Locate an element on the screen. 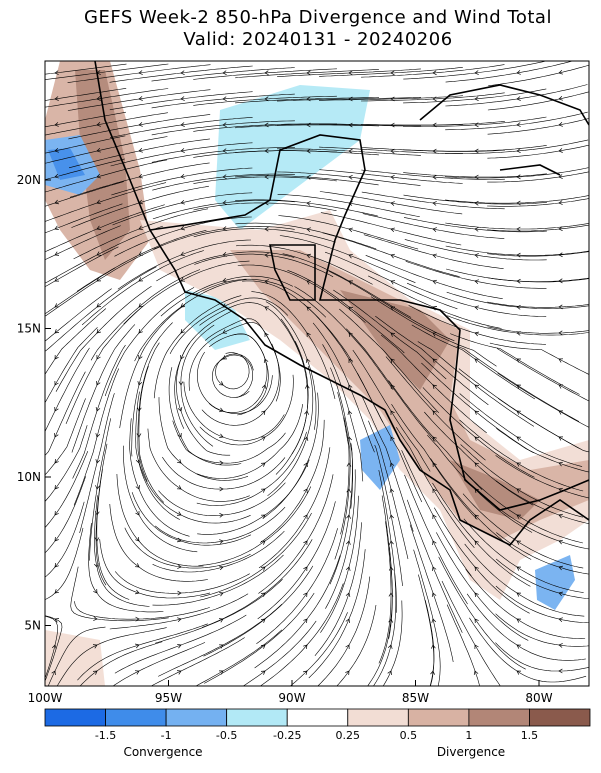 Image resolution: width=601 pixels, height=773 pixels. x-tick-label: 85W is located at coordinates (415, 698).